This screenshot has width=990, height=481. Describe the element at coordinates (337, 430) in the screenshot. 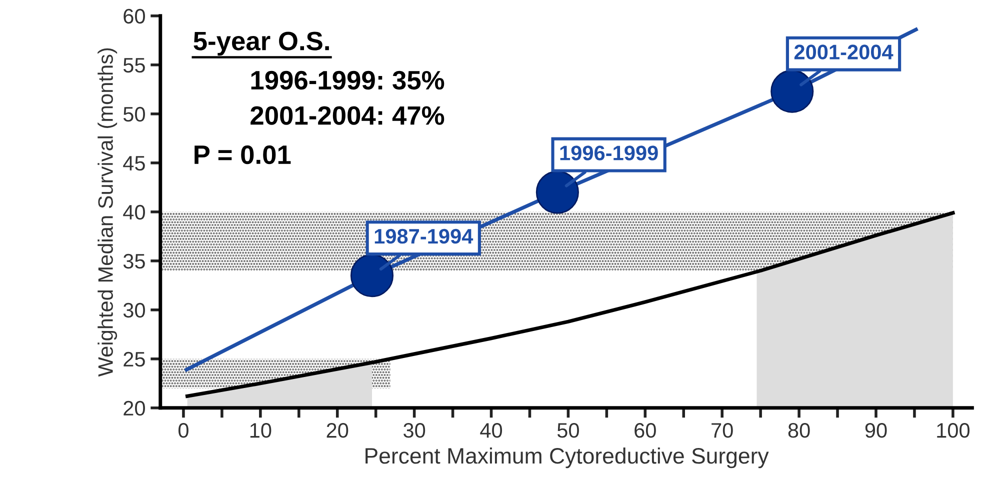

I see `x-tick-label: 20` at that location.